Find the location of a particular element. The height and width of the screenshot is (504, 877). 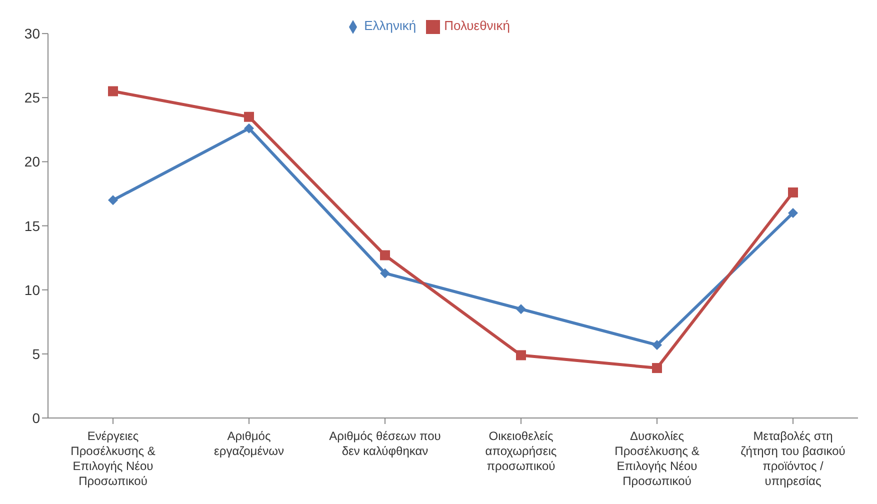

y-tick-label: 5 is located at coordinates (36, 354).